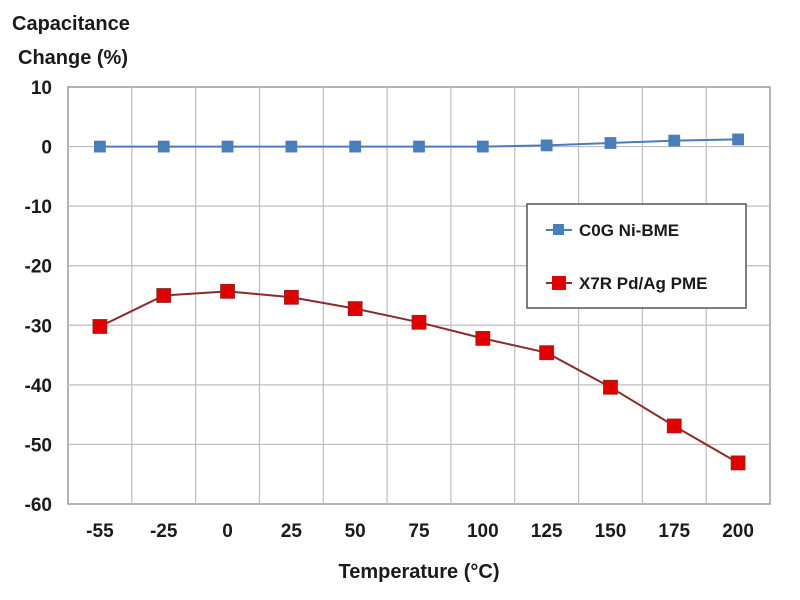 The width and height of the screenshot is (800, 600). What do you see at coordinates (419, 572) in the screenshot?
I see `x-axis-title: Temperature (°C)` at bounding box center [419, 572].